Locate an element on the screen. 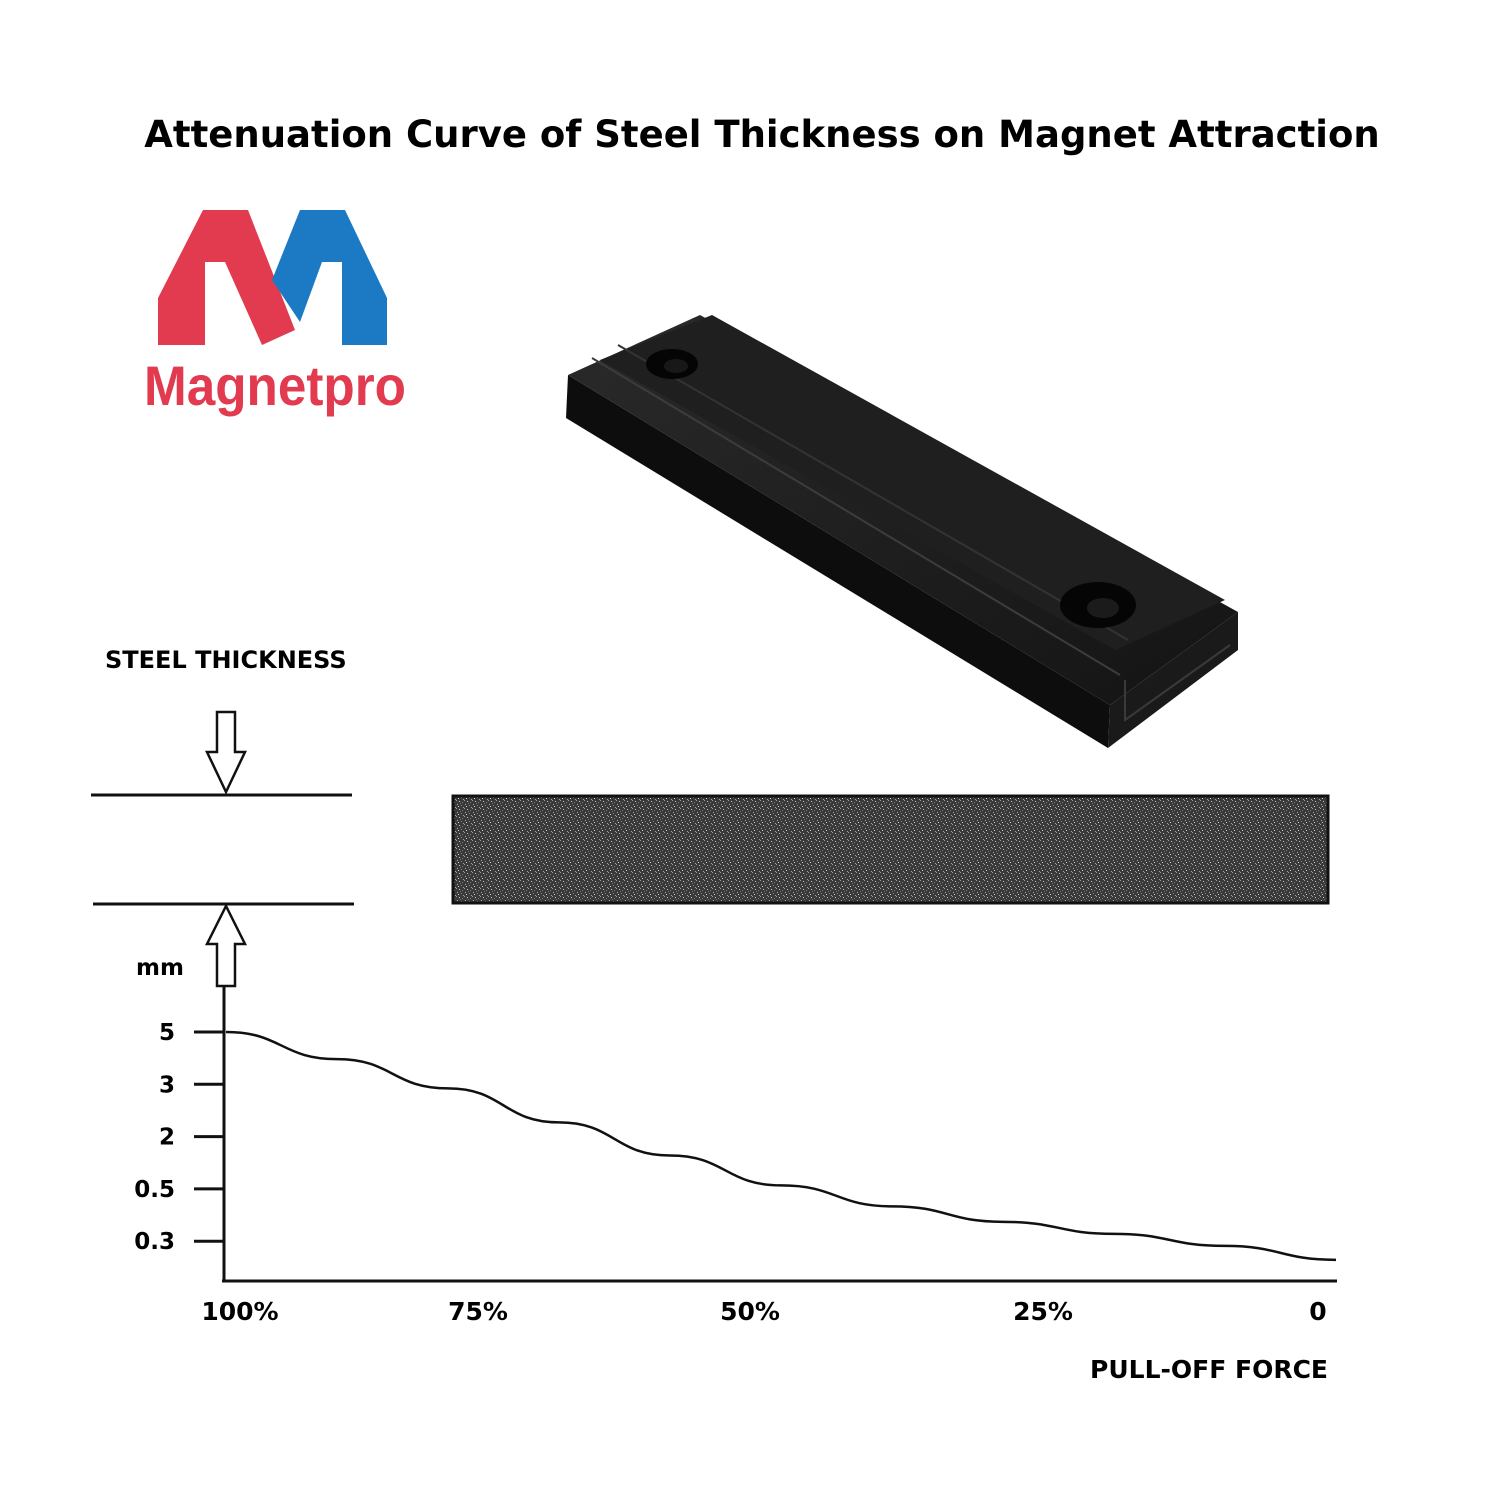  steel-thickness-label: STEEL THICKNESS is located at coordinates (226, 660).